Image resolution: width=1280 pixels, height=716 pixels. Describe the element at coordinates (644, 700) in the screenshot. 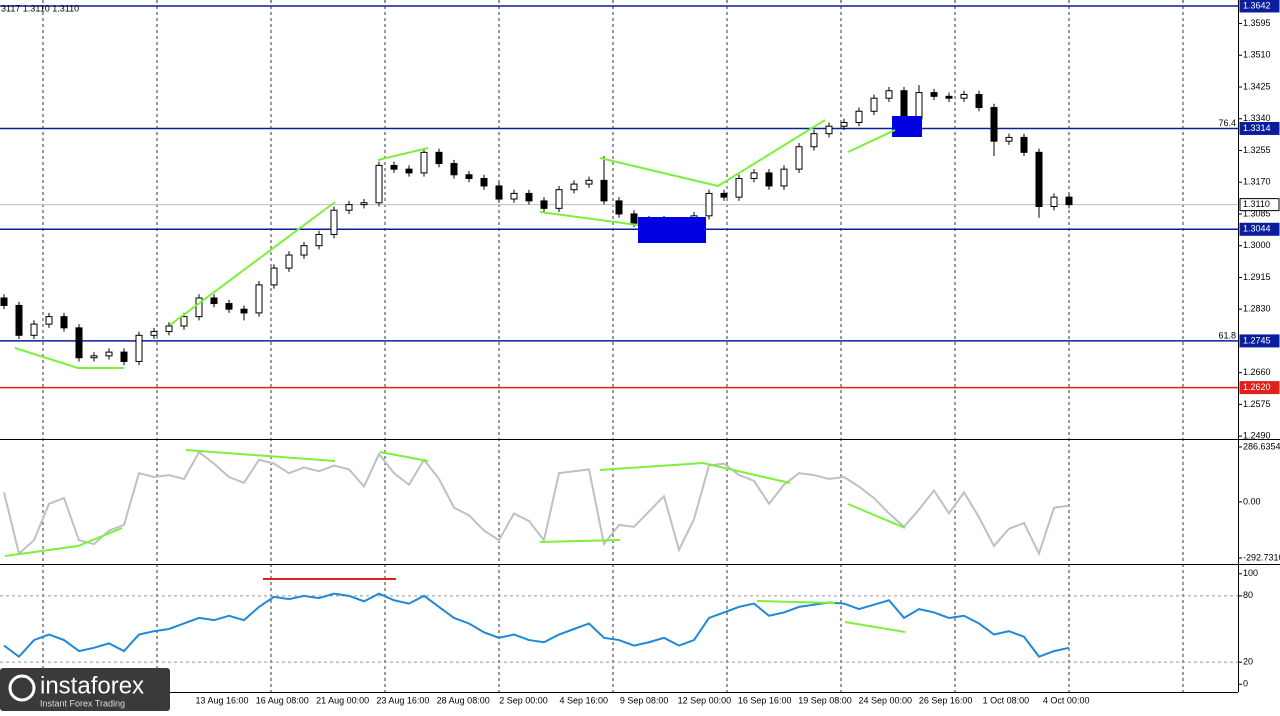

I see `x-tick-label: 9 Sep 08:00` at that location.